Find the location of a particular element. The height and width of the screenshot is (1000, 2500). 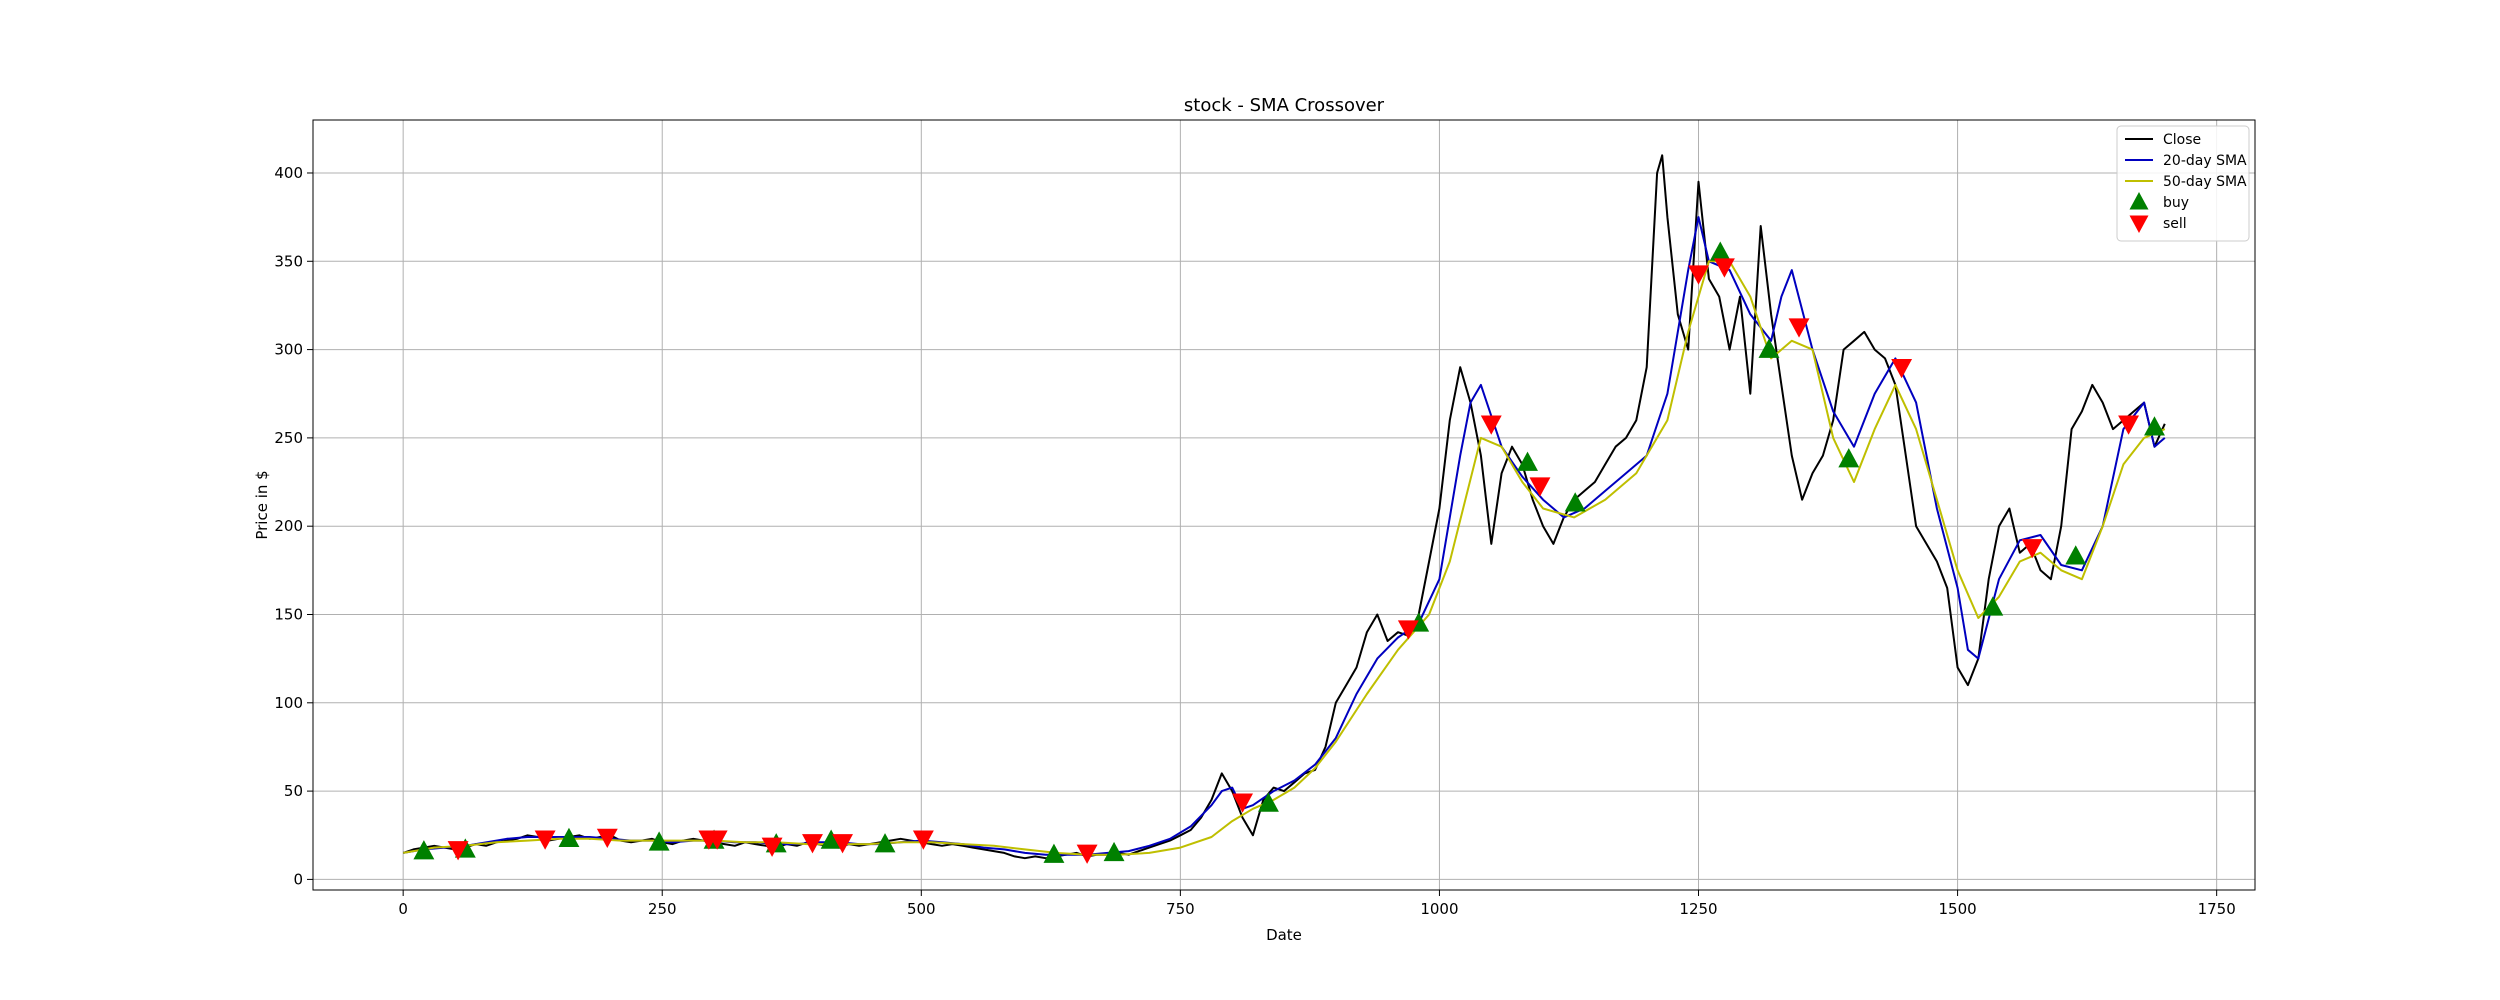

legend-label-20-day-sma: 20-day SMA is located at coordinates (2205, 161).